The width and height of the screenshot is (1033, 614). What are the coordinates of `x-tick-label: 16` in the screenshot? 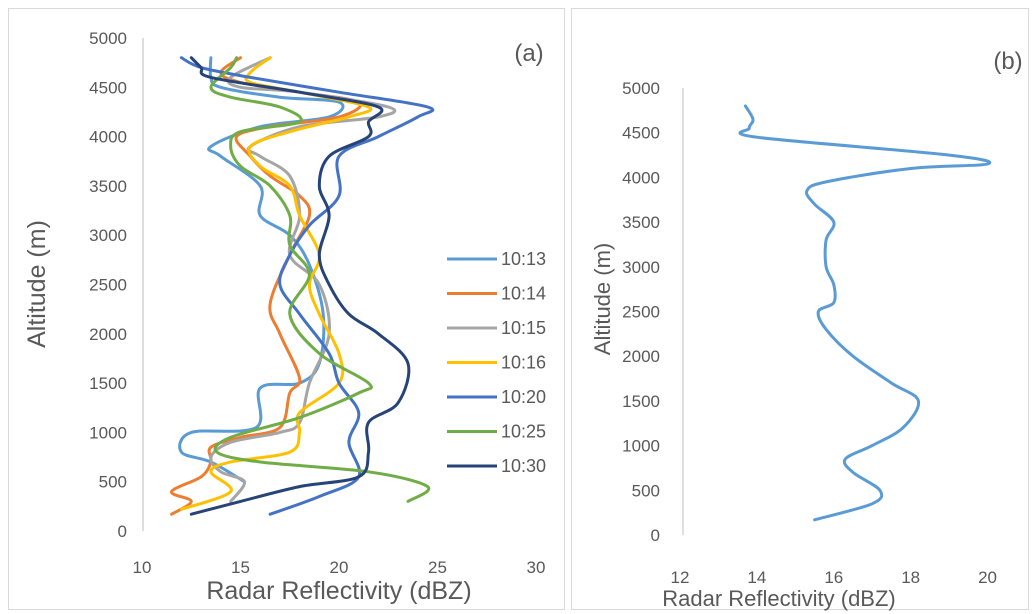 It's located at (833, 577).